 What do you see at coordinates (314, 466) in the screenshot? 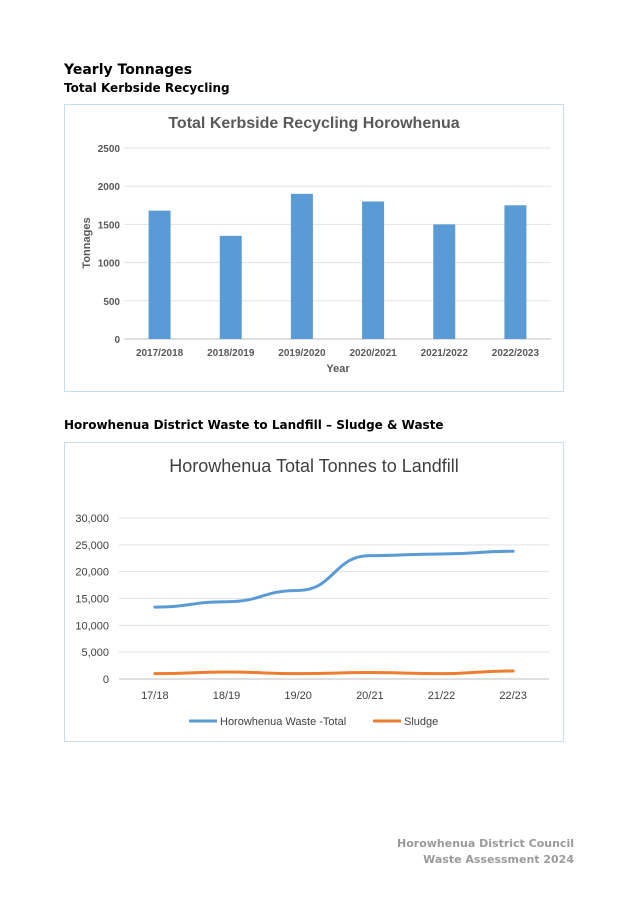
I see `chart-title: Horowhenua Total Tonnes to Landfill` at bounding box center [314, 466].